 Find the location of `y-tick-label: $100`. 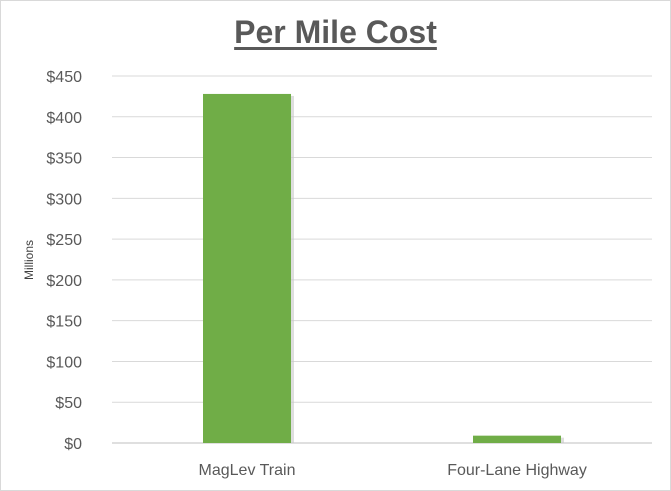

y-tick-label: $100 is located at coordinates (64, 362).